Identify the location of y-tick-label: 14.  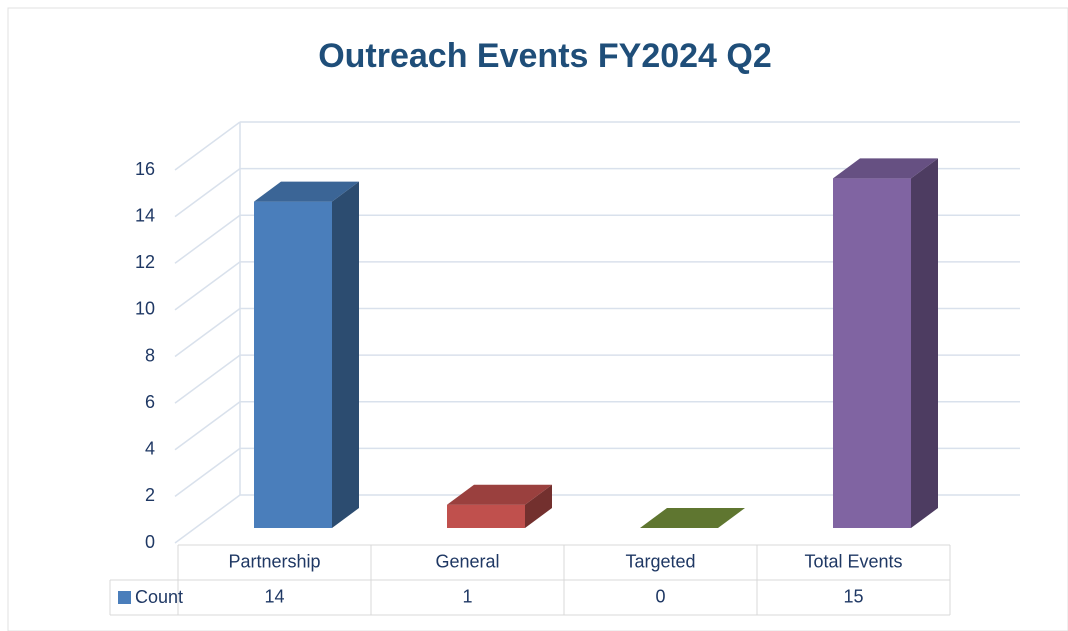
(145, 215).